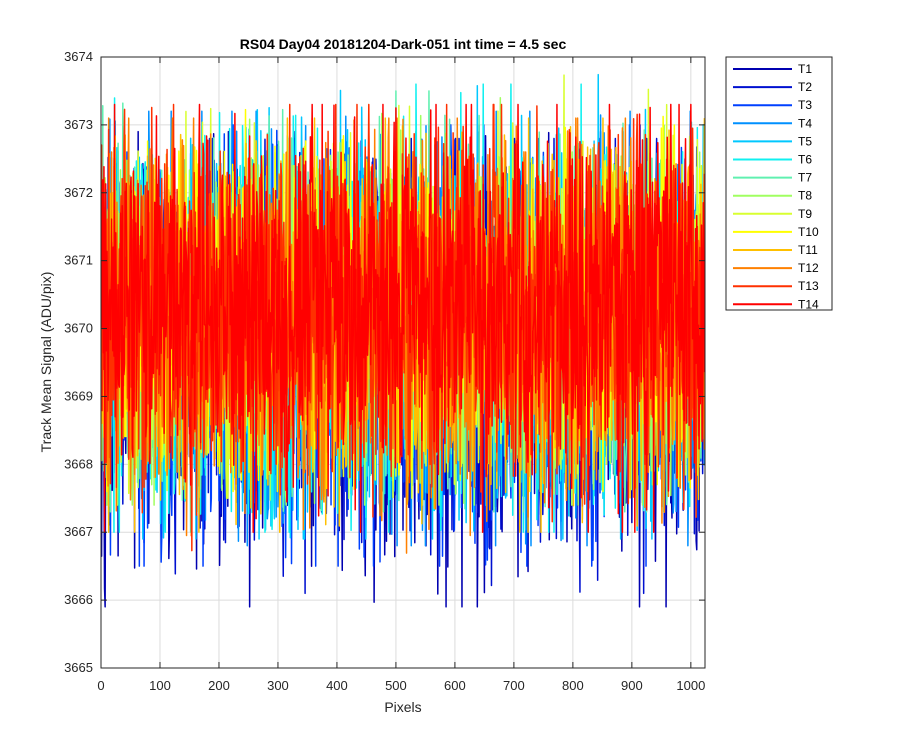 Image resolution: width=900 pixels, height=750 pixels. Describe the element at coordinates (779, 183) in the screenshot. I see `legend: T1 T2 T3 T4 T5 T6 T7 T8 T9 T10 T11 T12 T13 T14` at that location.